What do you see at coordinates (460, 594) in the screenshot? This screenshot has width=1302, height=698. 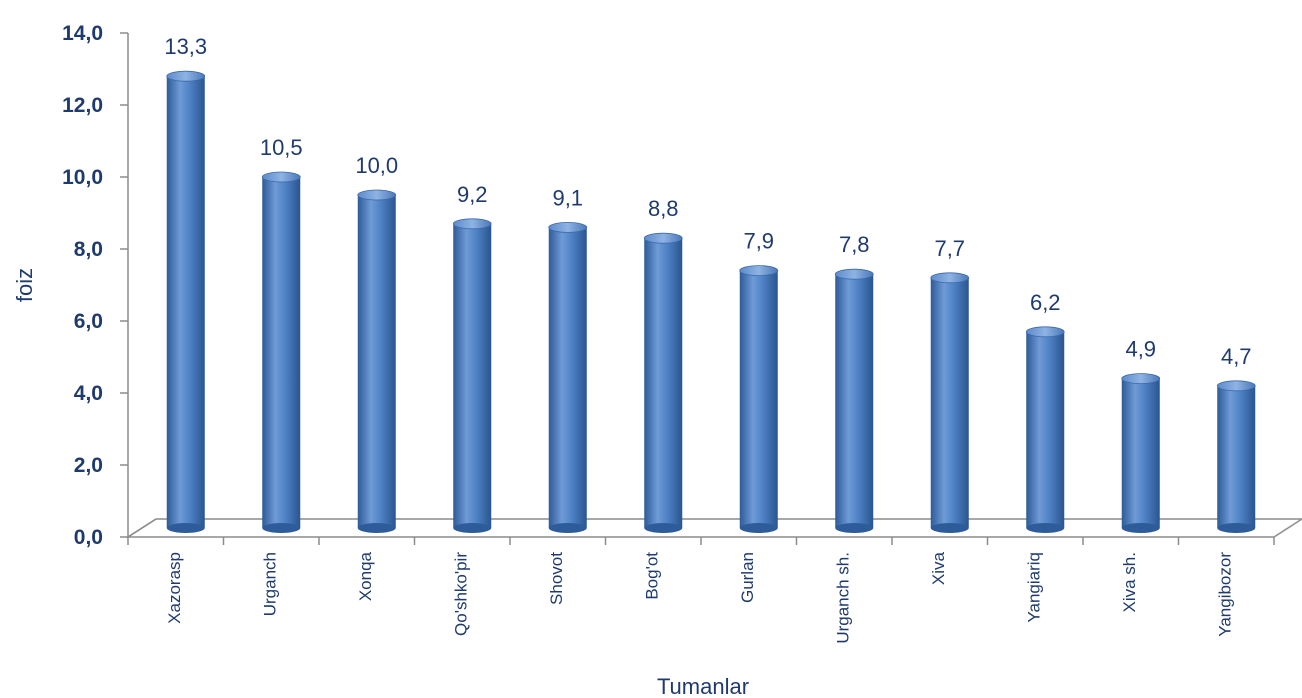 I see `category-label: Qo'shko'pir` at bounding box center [460, 594].